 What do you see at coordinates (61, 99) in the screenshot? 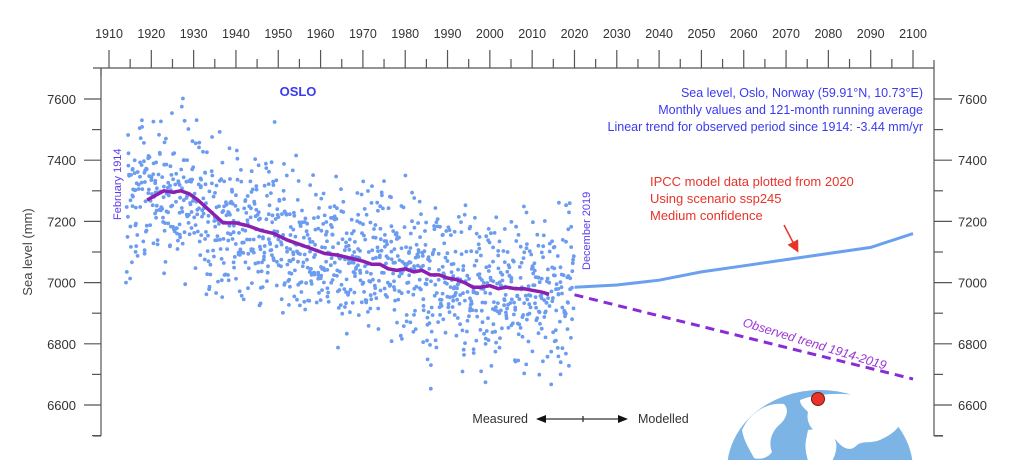
I see `y-left-tick-label: 7600` at bounding box center [61, 99].